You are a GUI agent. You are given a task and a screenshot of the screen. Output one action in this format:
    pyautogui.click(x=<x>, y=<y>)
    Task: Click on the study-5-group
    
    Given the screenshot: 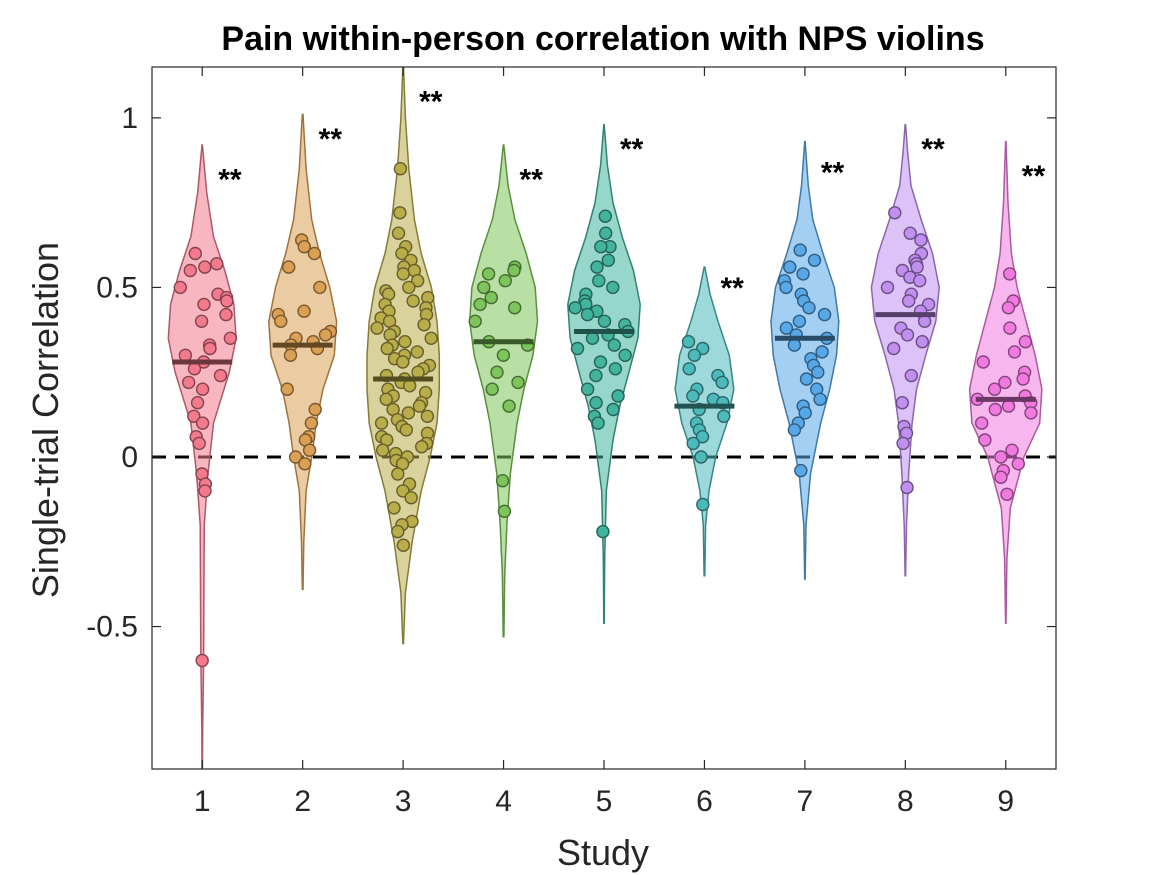 What is the action you would take?
    pyautogui.click(x=604, y=374)
    